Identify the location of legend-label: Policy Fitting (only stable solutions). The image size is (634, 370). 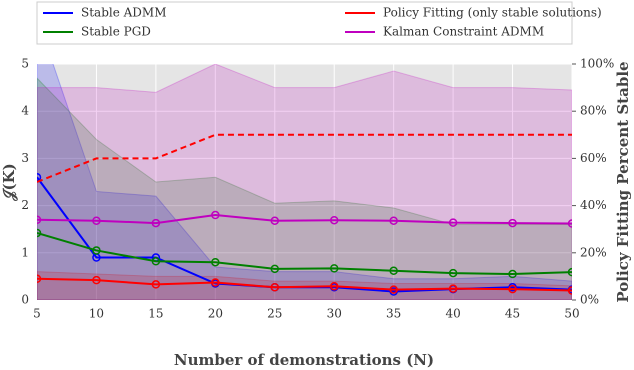
(492, 13).